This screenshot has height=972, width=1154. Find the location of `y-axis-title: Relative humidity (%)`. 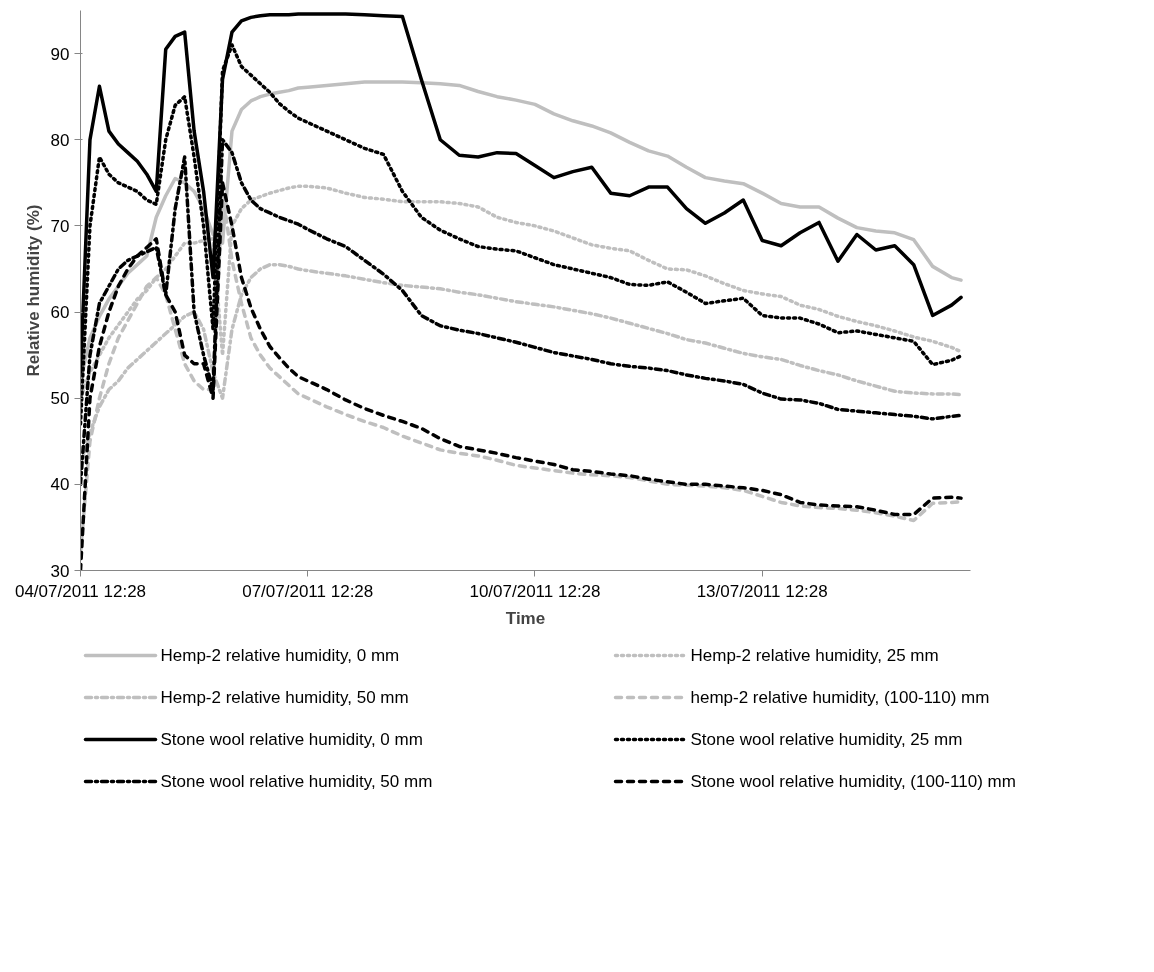

y-axis-title: Relative humidity (%) is located at coordinates (33, 290).